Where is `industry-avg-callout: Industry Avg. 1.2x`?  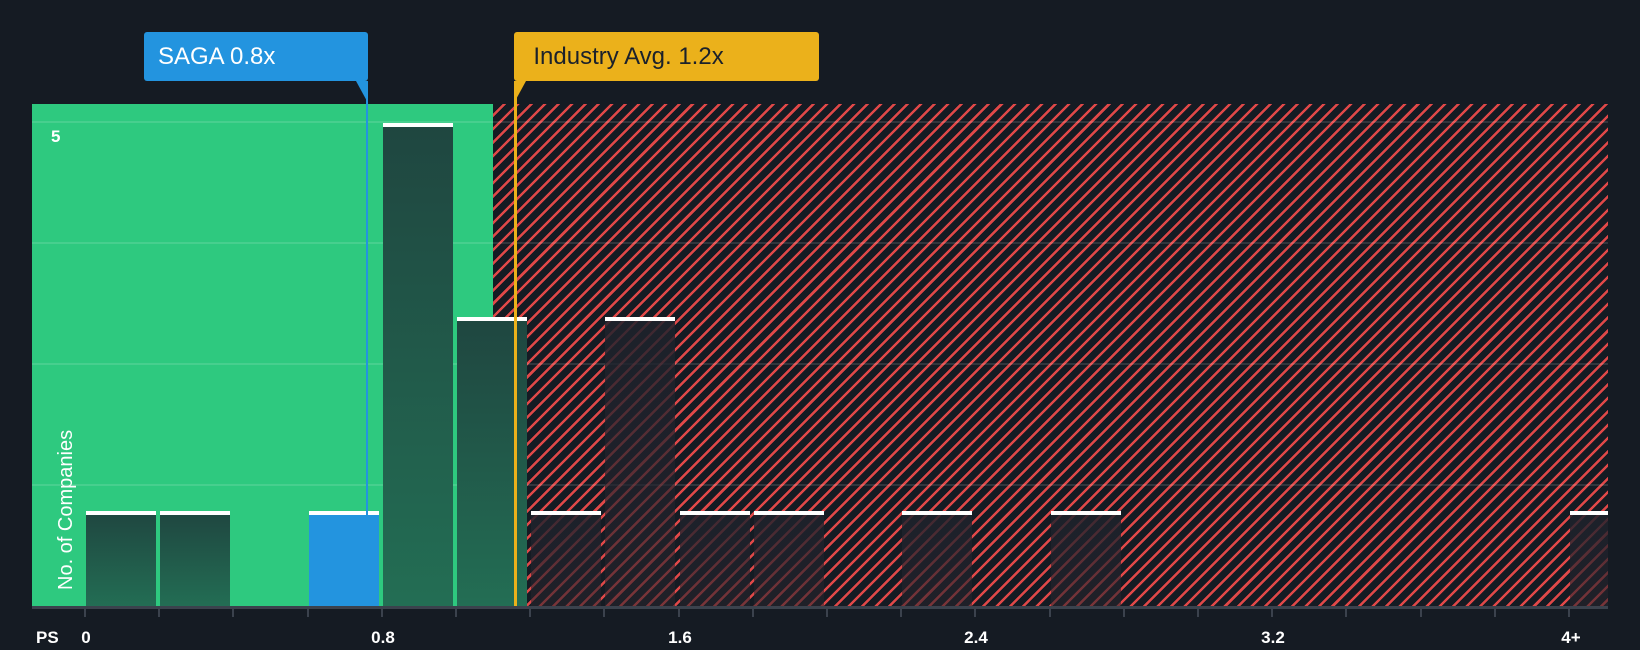
industry-avg-callout: Industry Avg. 1.2x is located at coordinates (667, 67).